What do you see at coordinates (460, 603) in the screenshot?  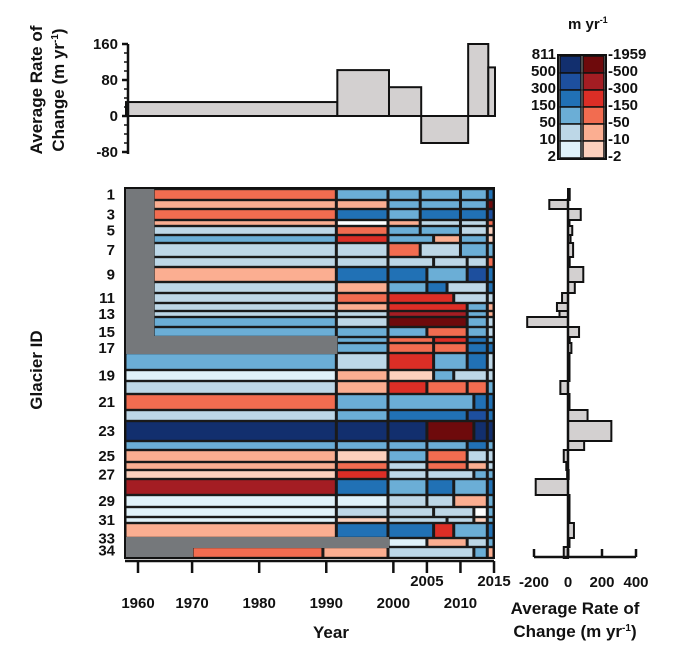 I see `year-tick-label: 2010` at bounding box center [460, 603].